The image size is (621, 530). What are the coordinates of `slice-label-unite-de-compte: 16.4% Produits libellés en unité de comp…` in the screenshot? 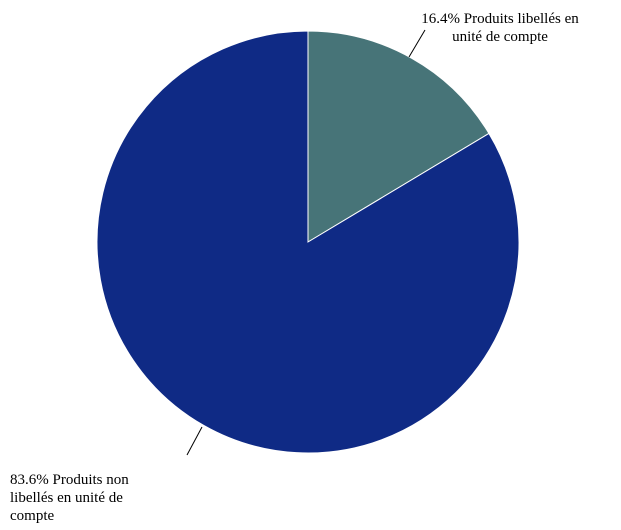 It's located at (500, 28).